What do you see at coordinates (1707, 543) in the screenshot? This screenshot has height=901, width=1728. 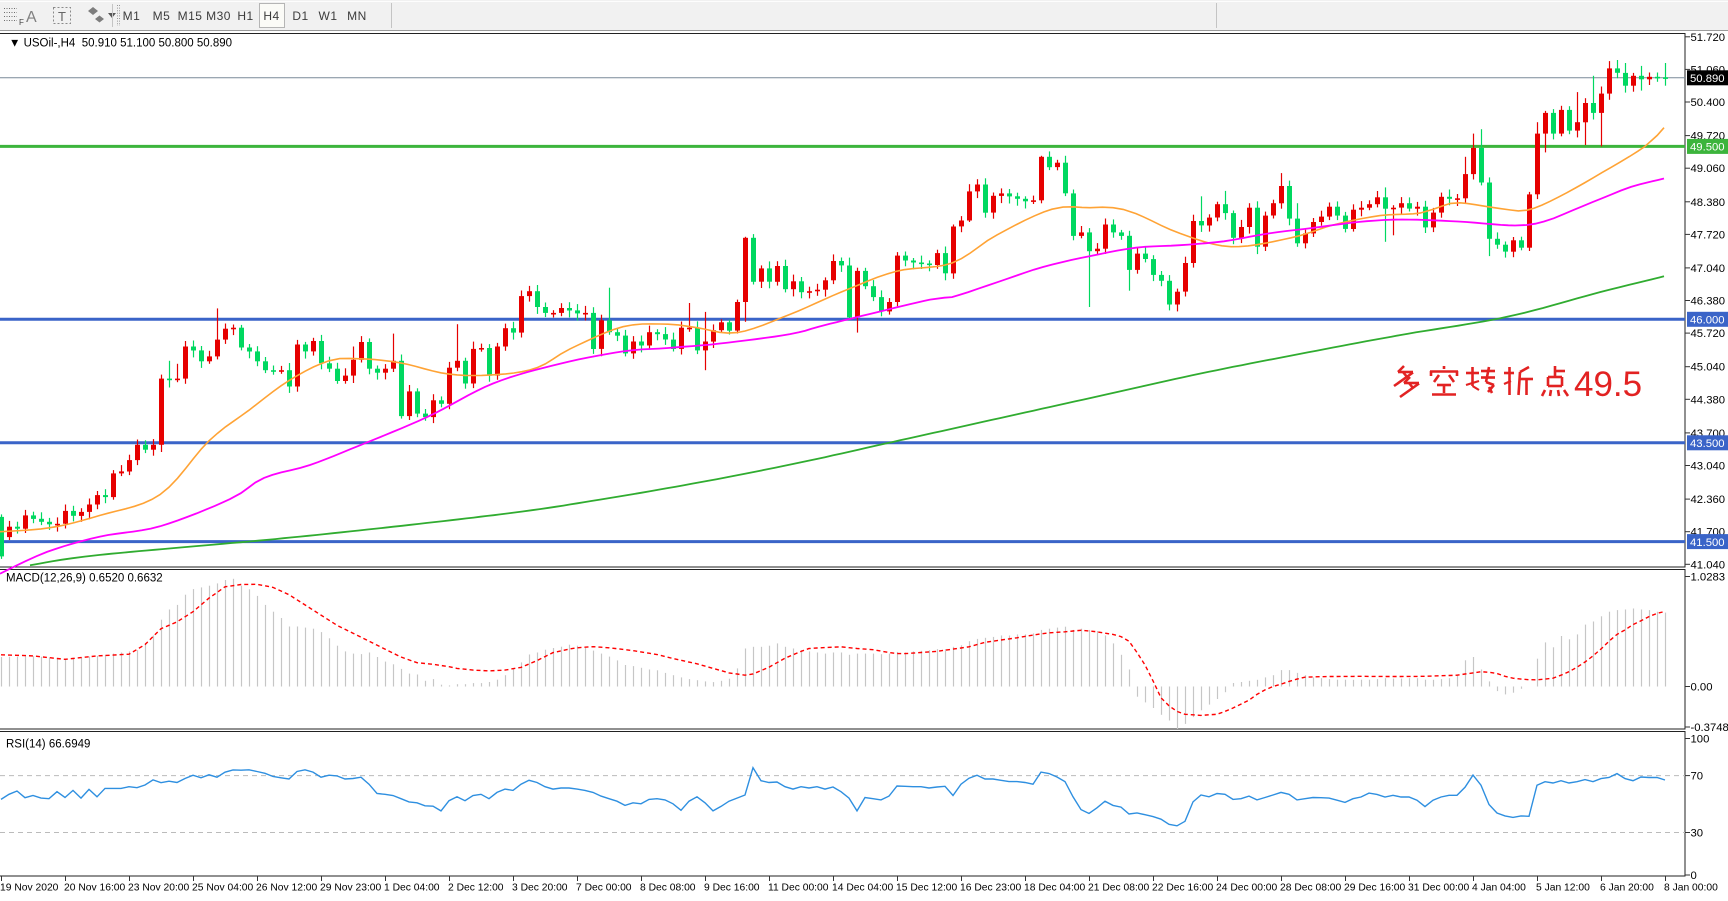 I see `svg-text: 41.500` at bounding box center [1707, 543].